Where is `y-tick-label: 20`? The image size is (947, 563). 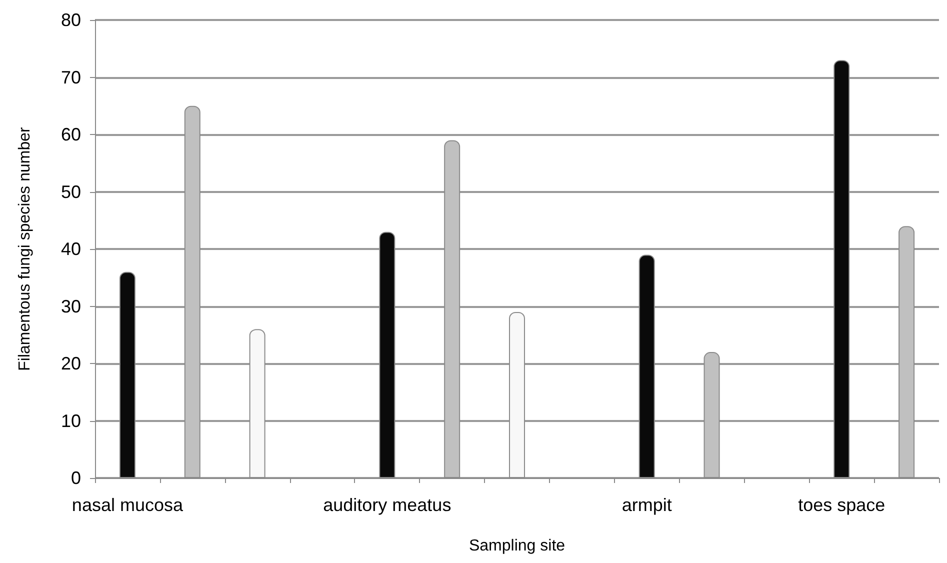 y-tick-label: 20 is located at coordinates (70, 364).